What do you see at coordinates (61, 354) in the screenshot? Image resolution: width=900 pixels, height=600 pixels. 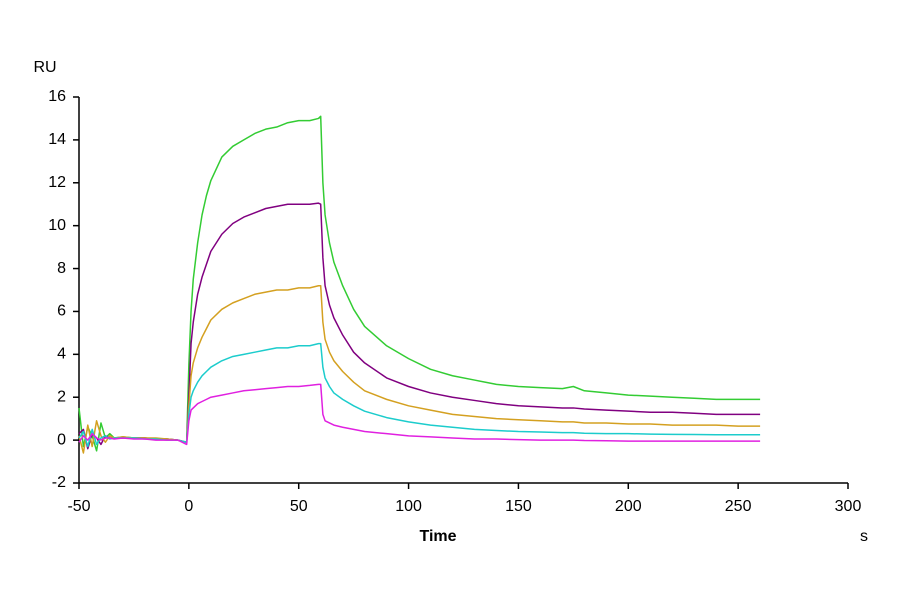 I see `y-tick-label: 4` at bounding box center [61, 354].